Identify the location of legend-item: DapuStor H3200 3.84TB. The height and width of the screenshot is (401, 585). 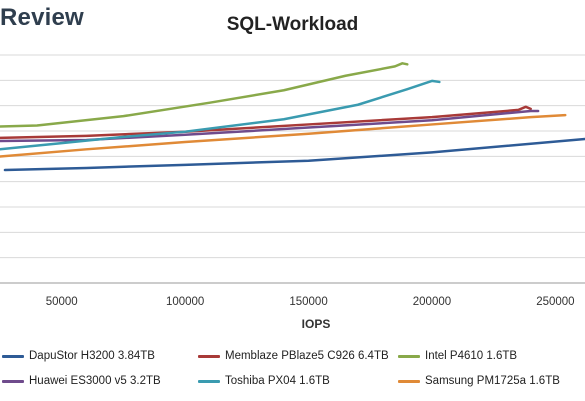
(78, 356).